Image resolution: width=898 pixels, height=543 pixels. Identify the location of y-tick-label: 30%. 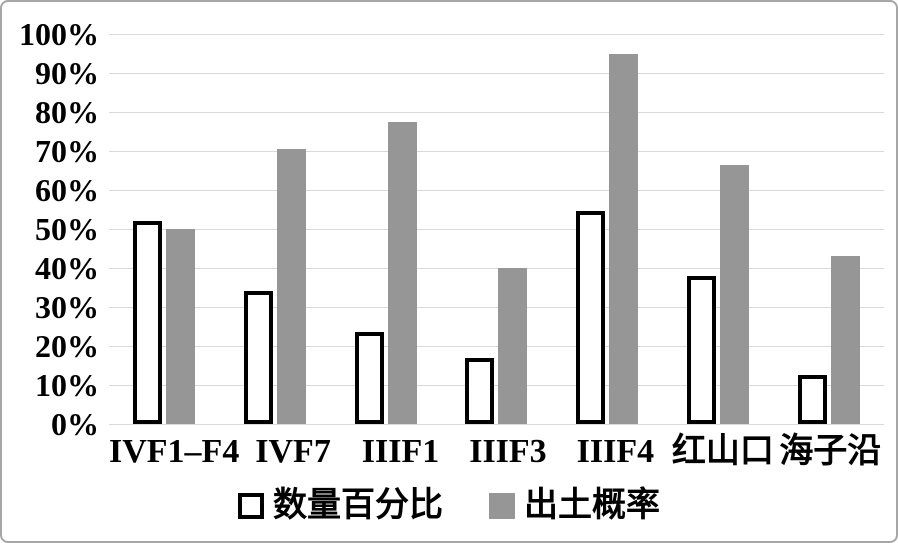
(67, 307).